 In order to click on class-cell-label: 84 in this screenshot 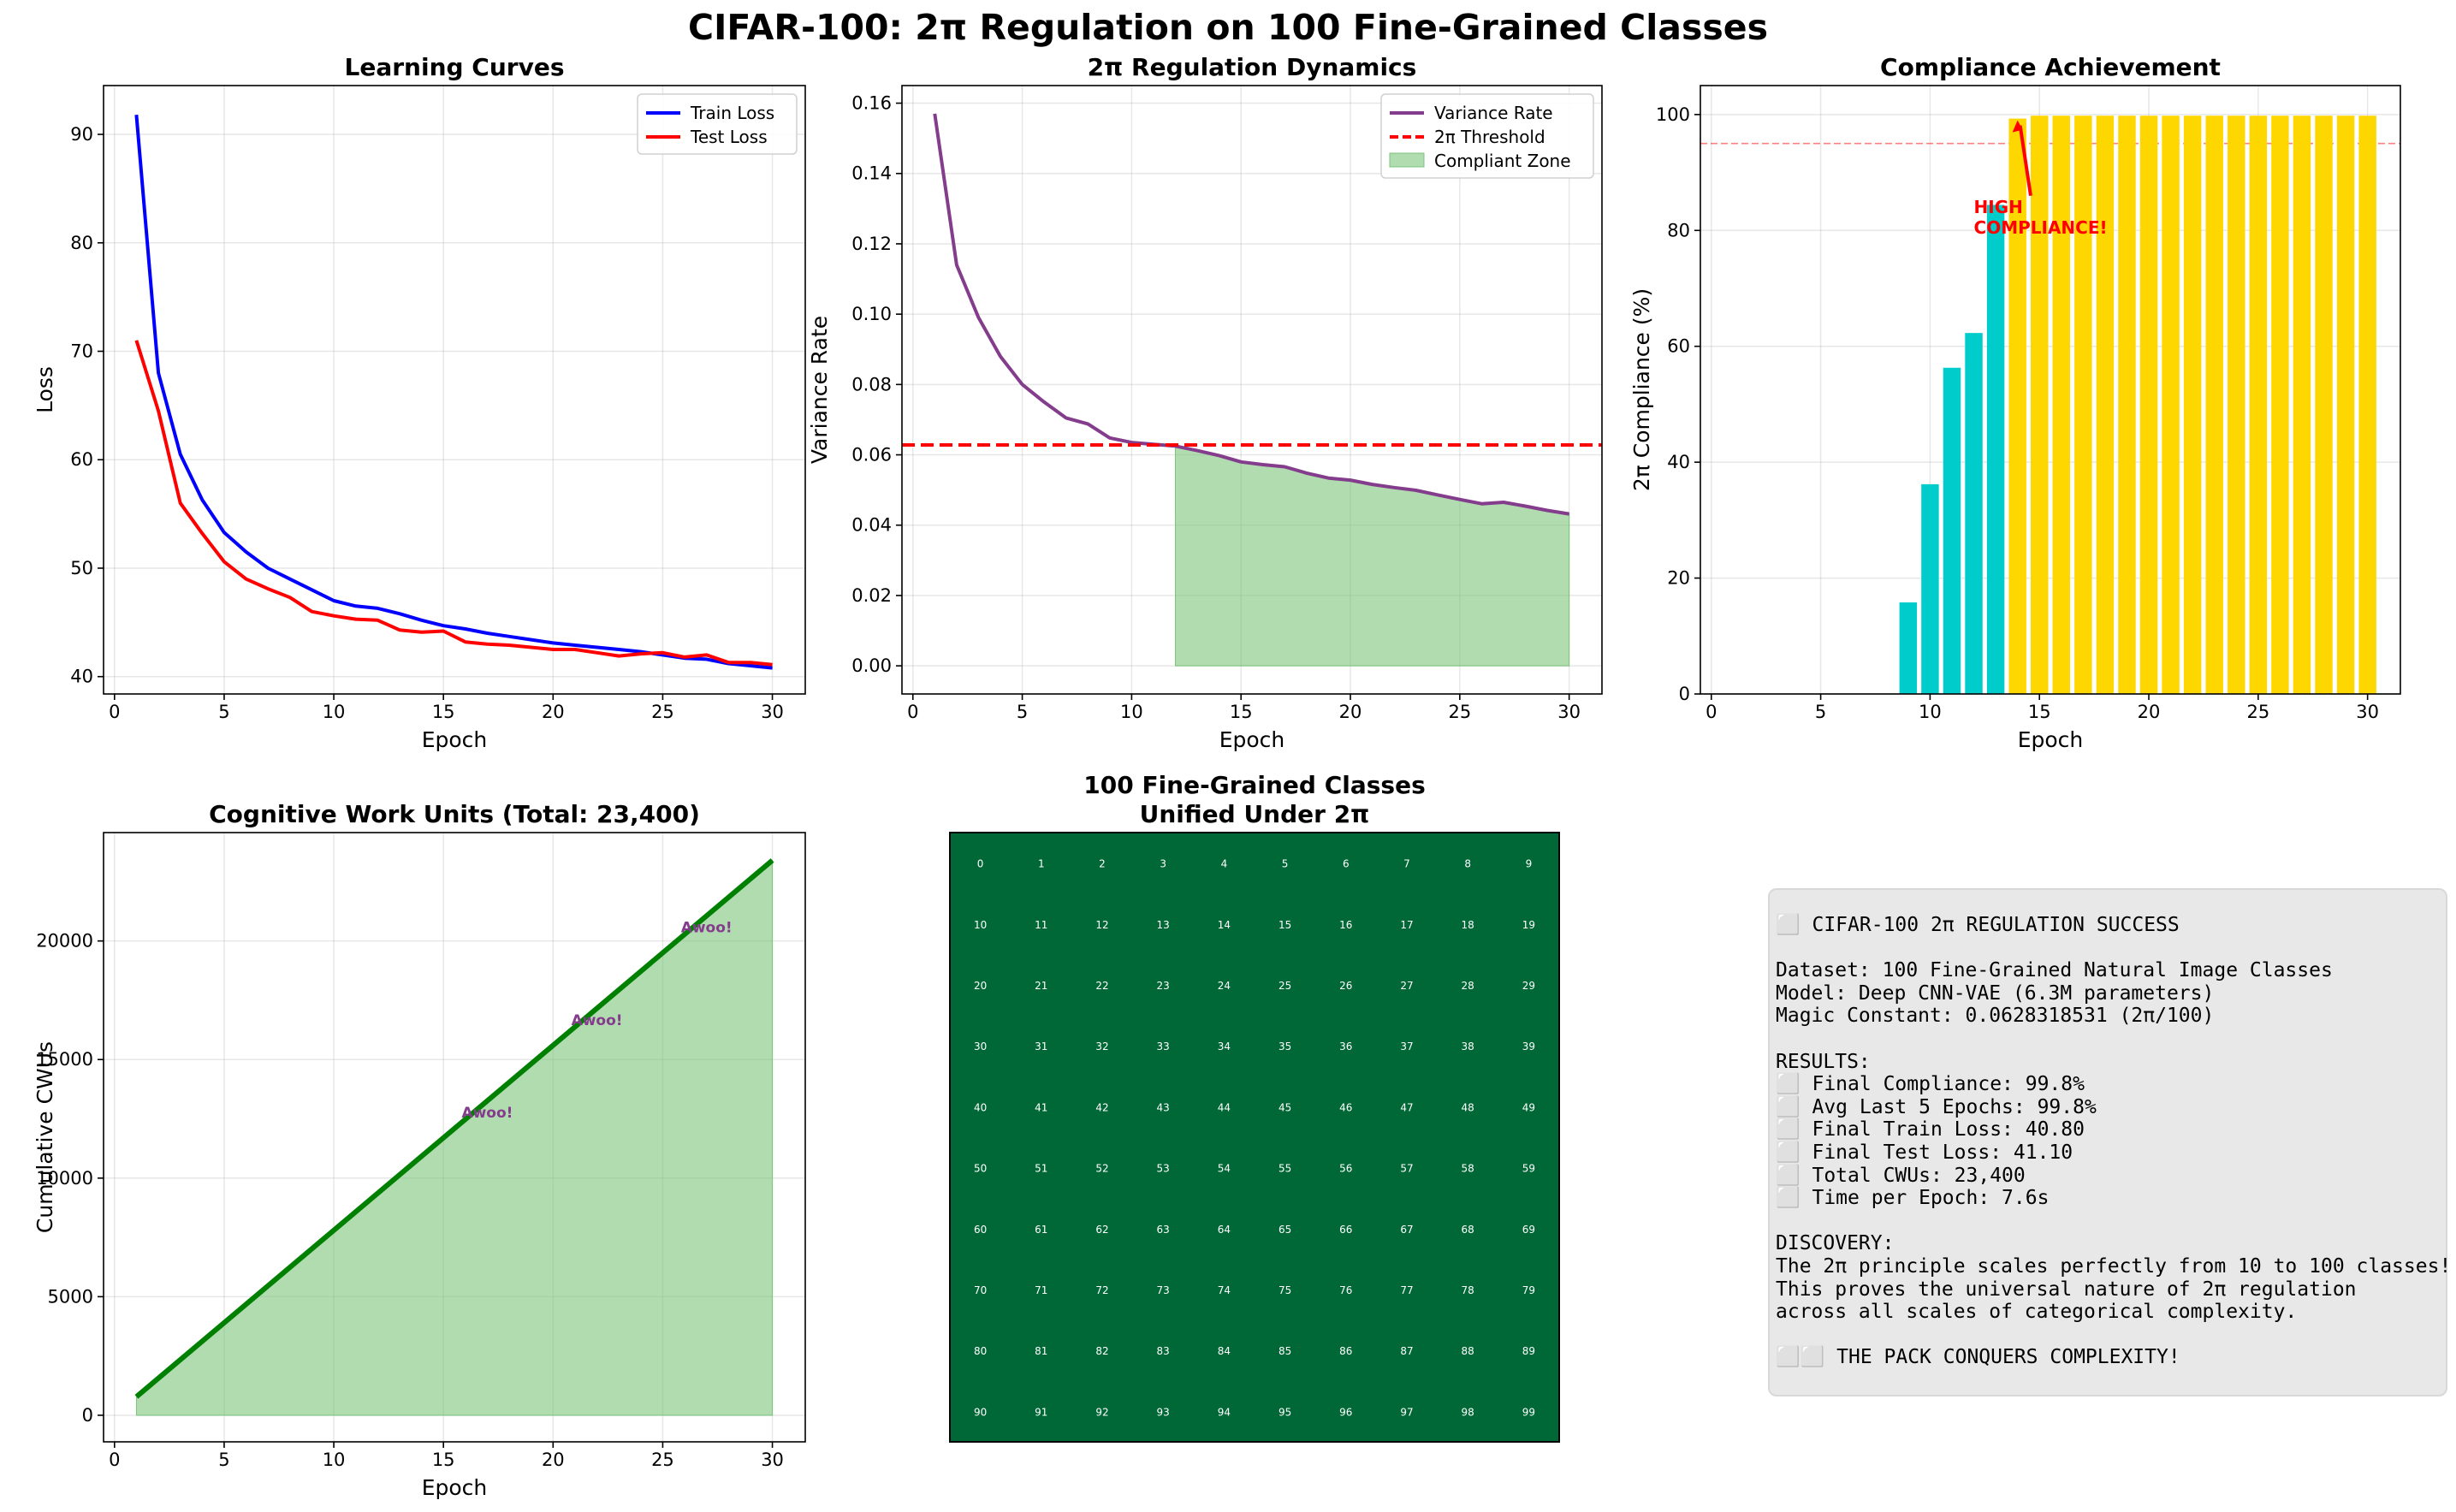, I will do `click(1224, 1351)`.